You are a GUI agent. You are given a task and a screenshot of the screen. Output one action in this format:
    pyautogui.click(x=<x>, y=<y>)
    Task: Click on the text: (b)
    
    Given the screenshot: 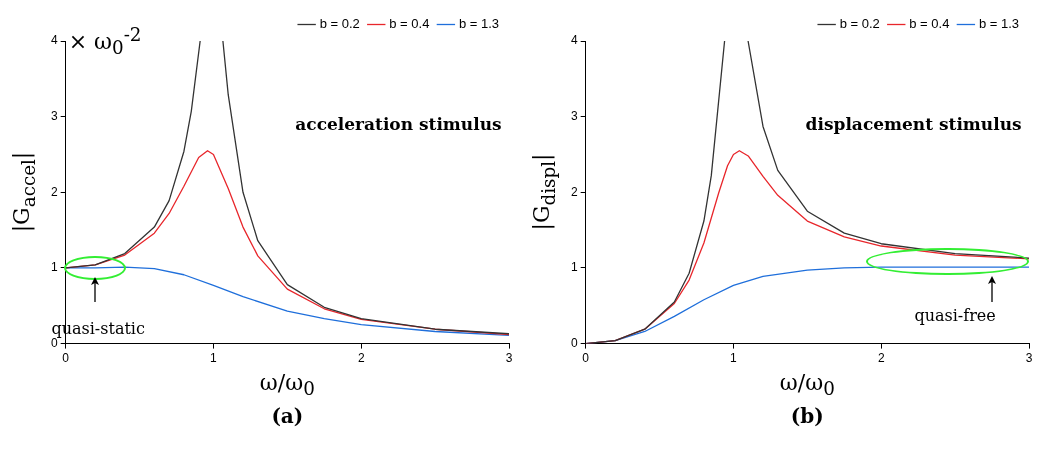 What is the action you would take?
    pyautogui.click(x=807, y=415)
    